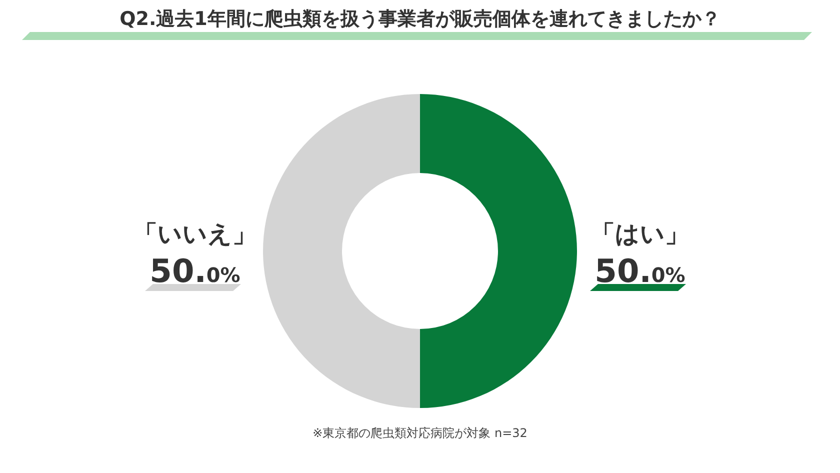 The image size is (840, 473). Describe the element at coordinates (640, 234) in the screenshot. I see `slice-label: 「はい」` at that location.